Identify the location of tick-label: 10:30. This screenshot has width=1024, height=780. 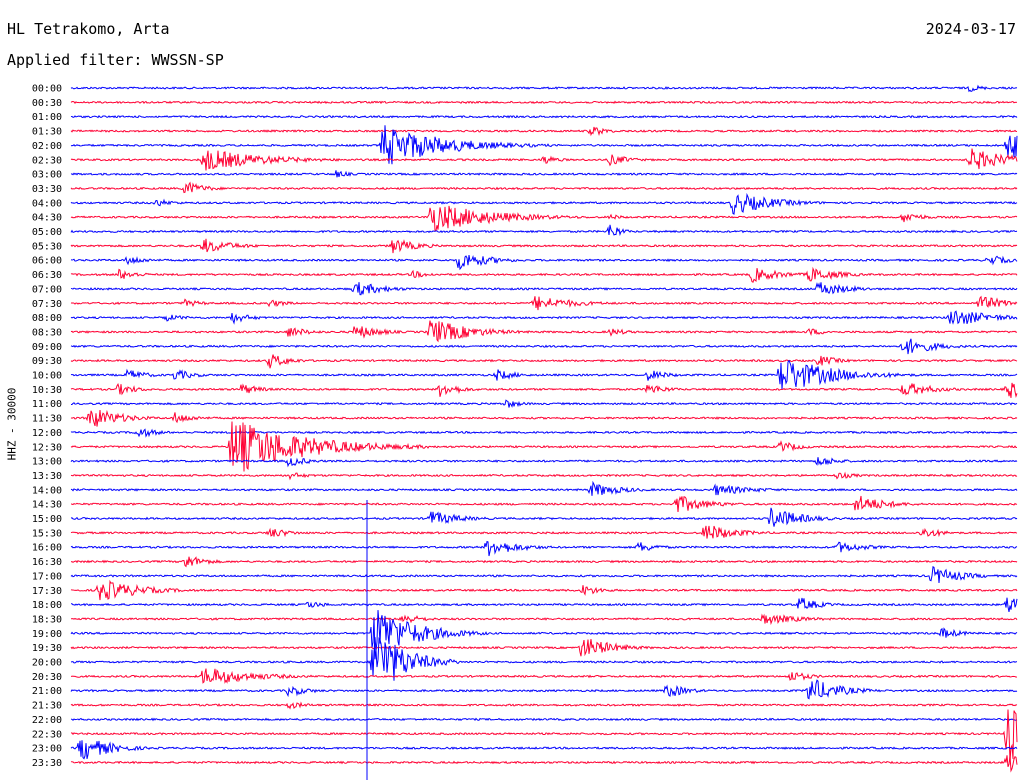
(47, 390).